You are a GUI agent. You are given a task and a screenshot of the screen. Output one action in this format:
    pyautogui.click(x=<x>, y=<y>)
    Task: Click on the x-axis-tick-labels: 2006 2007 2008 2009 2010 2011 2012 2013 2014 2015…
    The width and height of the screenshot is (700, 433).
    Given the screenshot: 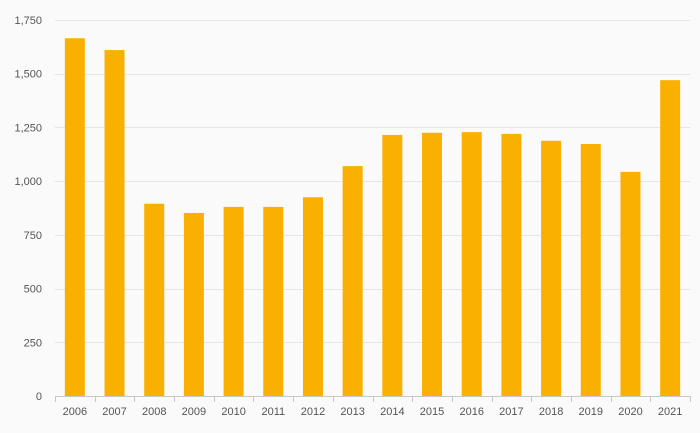 What is the action you would take?
    pyautogui.click(x=373, y=412)
    